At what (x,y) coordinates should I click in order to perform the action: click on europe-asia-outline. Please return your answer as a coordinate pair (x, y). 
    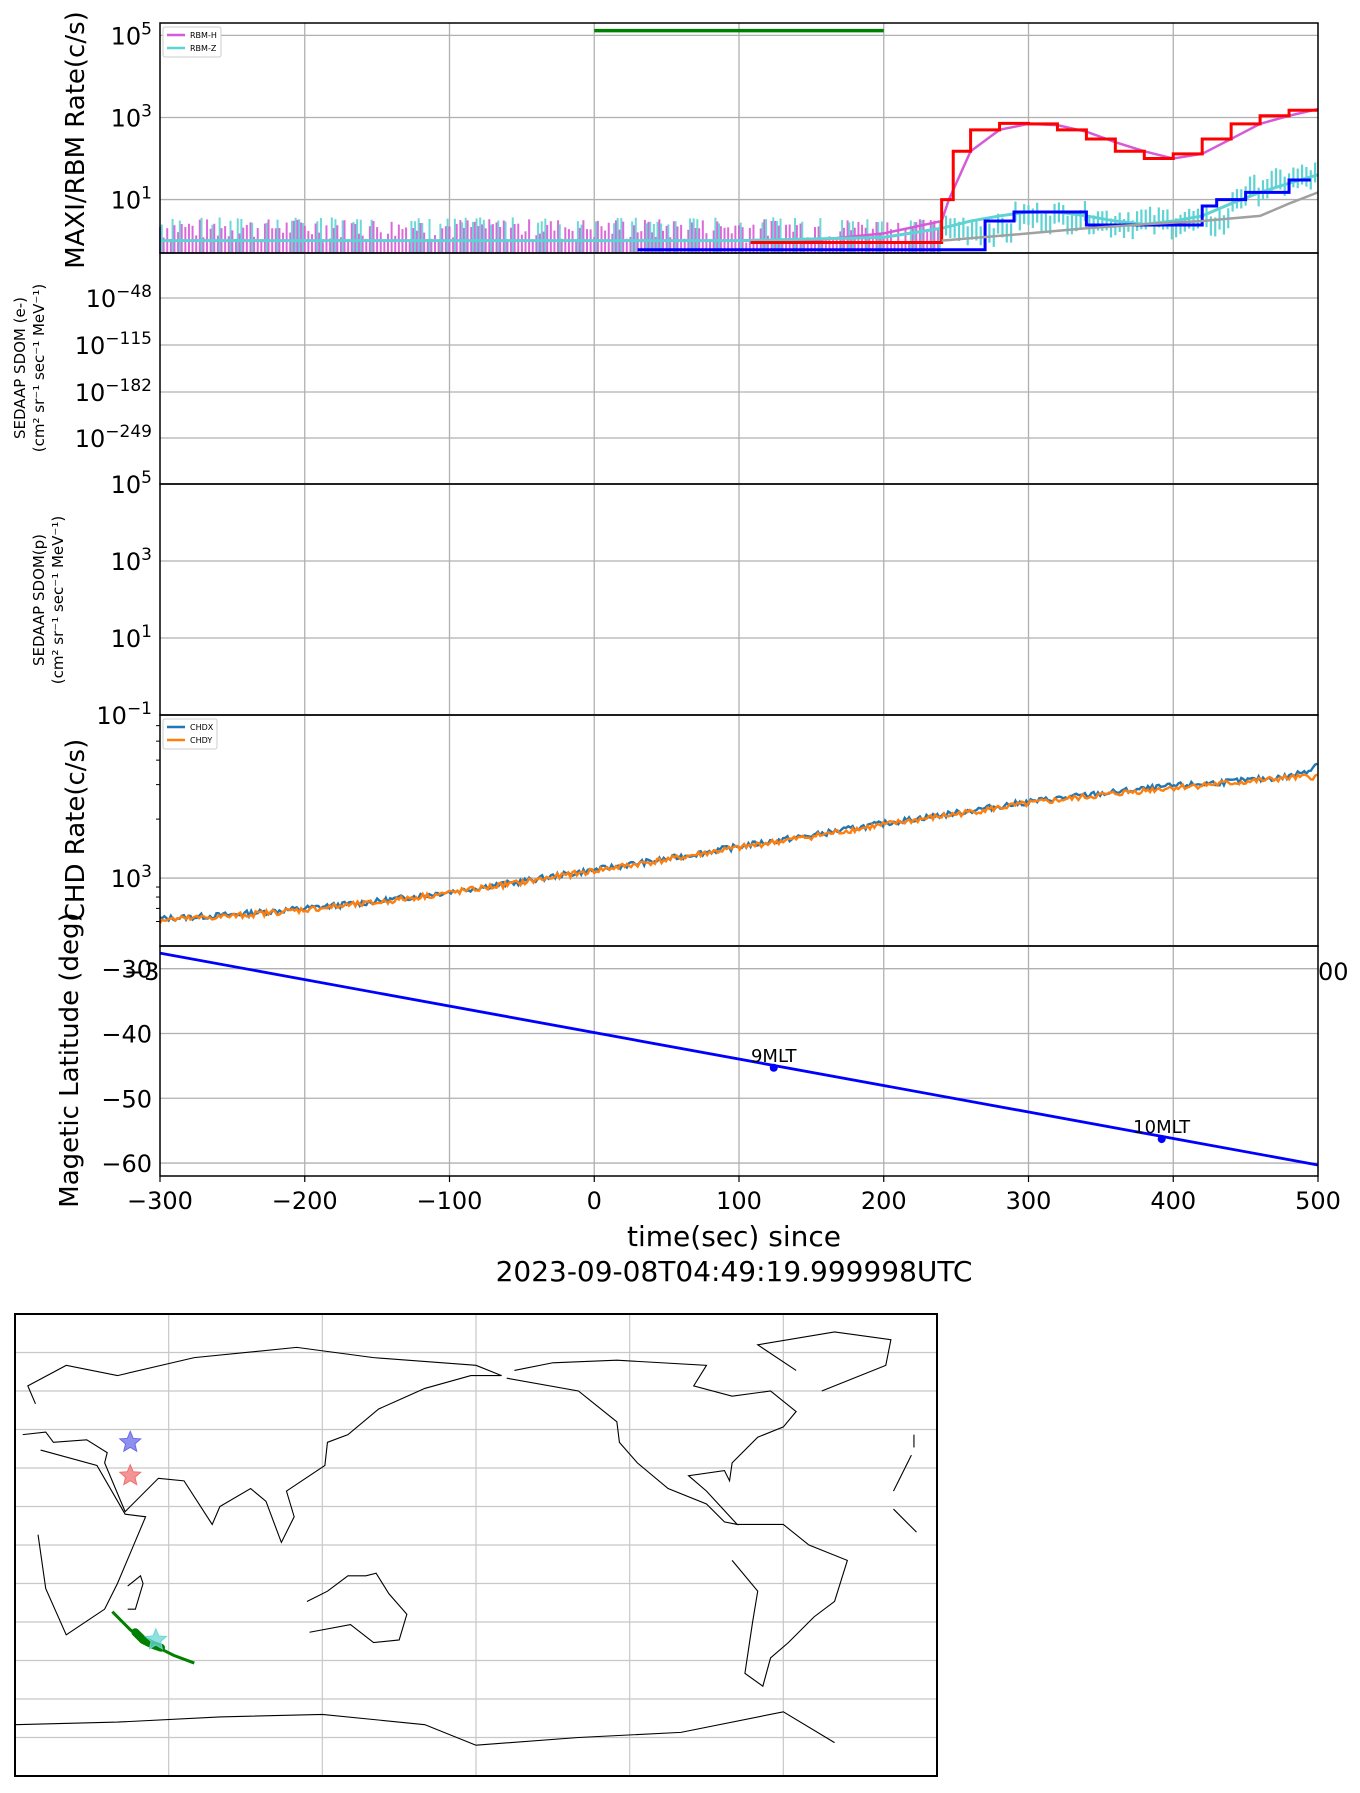
    Looking at the image, I should click on (262, 1445).